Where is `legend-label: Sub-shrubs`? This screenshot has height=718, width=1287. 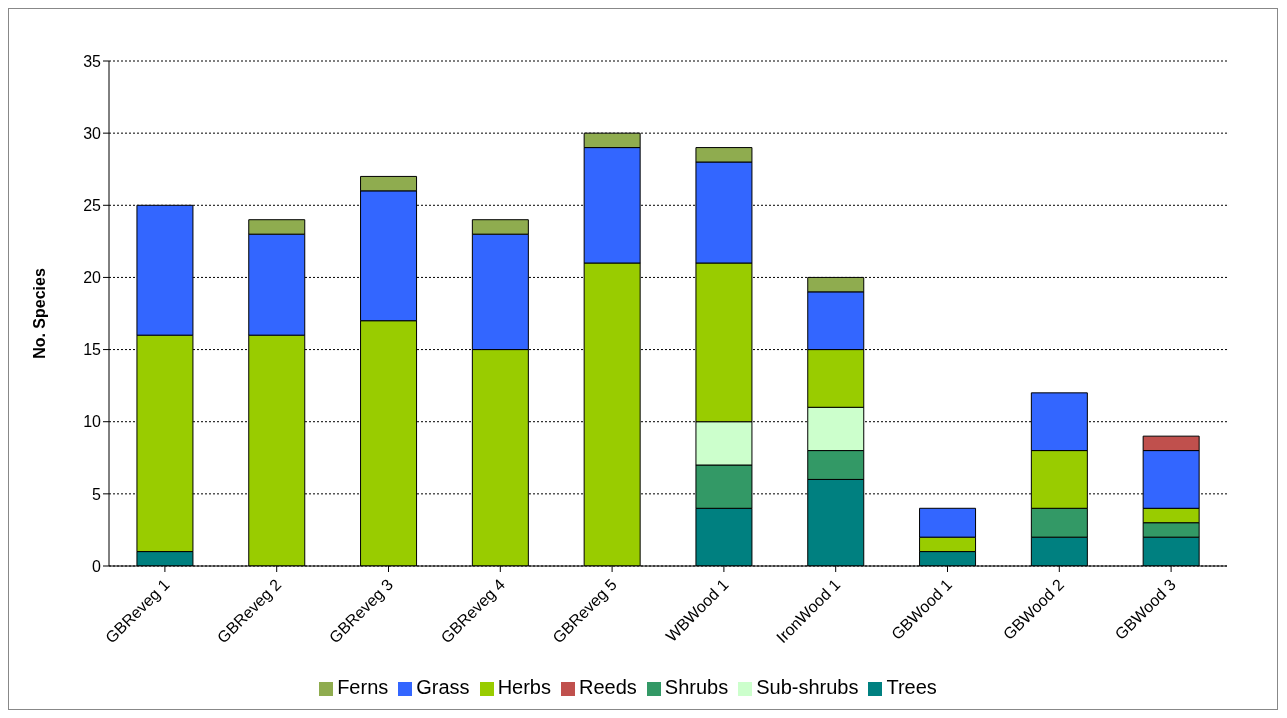
legend-label: Sub-shrubs is located at coordinates (807, 687).